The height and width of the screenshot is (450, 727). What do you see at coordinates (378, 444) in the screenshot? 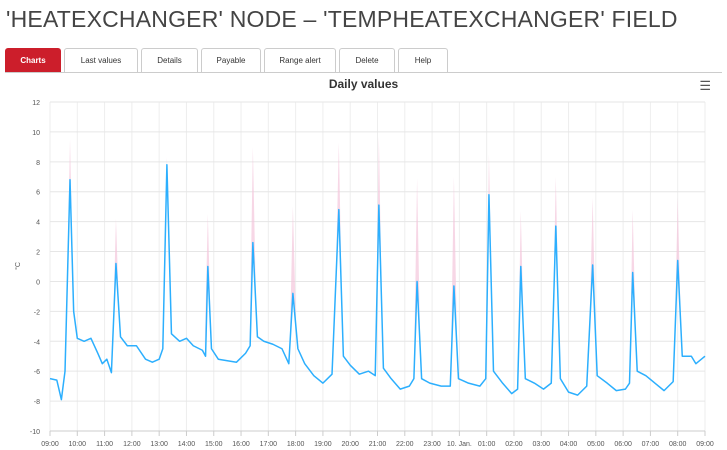
I see `x-tick-label: 21:00` at bounding box center [378, 444].